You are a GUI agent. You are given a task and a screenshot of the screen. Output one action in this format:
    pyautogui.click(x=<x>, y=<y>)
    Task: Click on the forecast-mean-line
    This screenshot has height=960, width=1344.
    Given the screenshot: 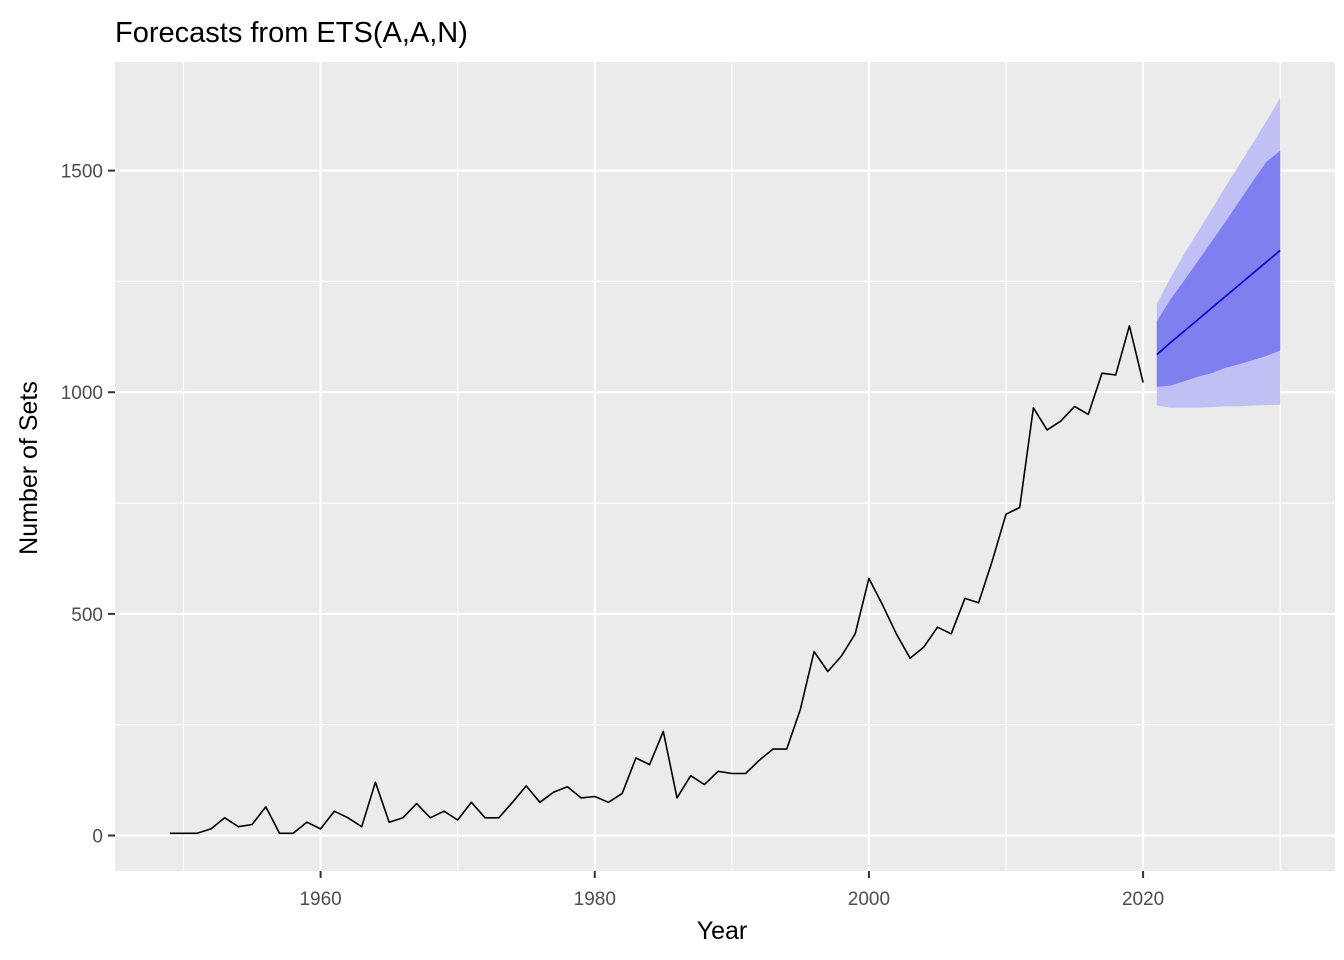 What is the action you would take?
    pyautogui.click(x=1218, y=302)
    